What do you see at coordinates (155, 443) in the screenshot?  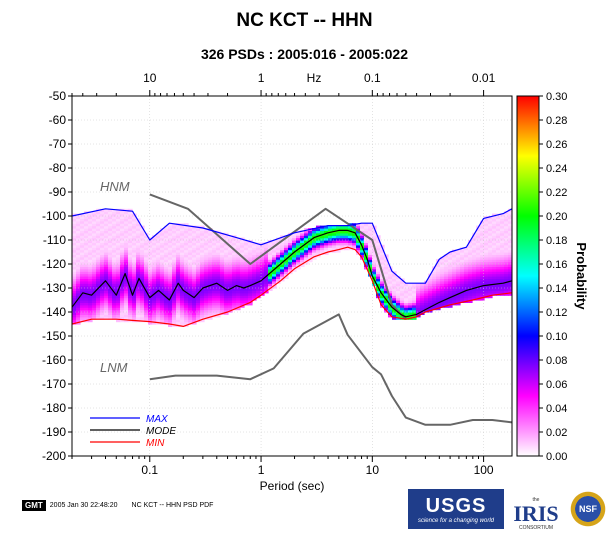 I see `legend-label-min: MIN` at bounding box center [155, 443].